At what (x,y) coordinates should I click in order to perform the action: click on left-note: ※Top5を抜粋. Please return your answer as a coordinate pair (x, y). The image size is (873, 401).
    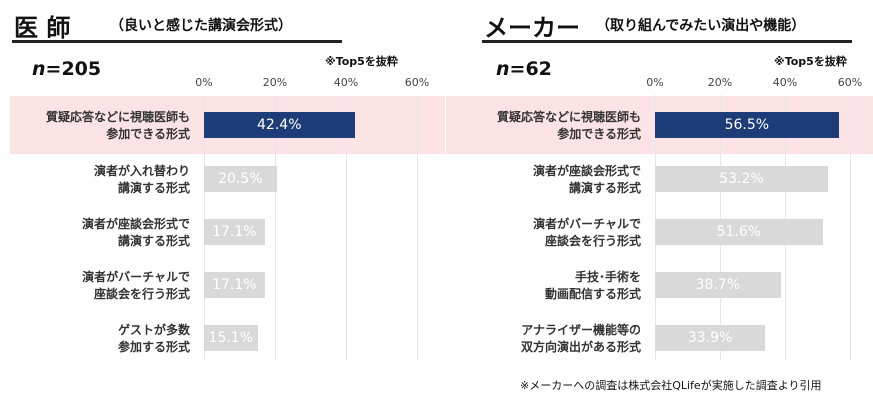
    Looking at the image, I should click on (361, 61).